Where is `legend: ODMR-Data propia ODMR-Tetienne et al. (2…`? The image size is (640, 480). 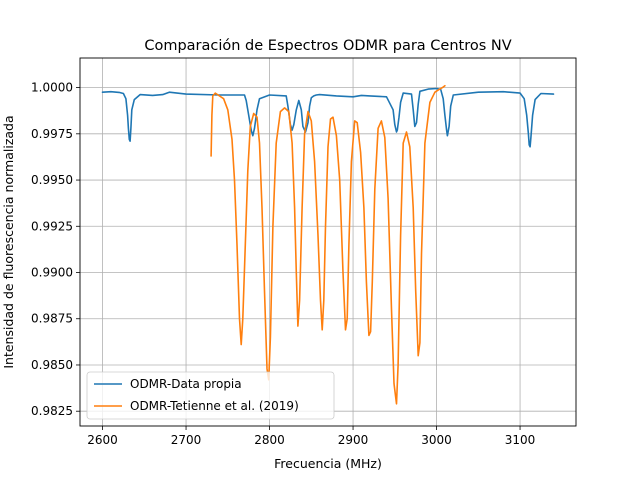
legend: ODMR-Data propia ODMR-Tetienne et al. (2… is located at coordinates (210, 395).